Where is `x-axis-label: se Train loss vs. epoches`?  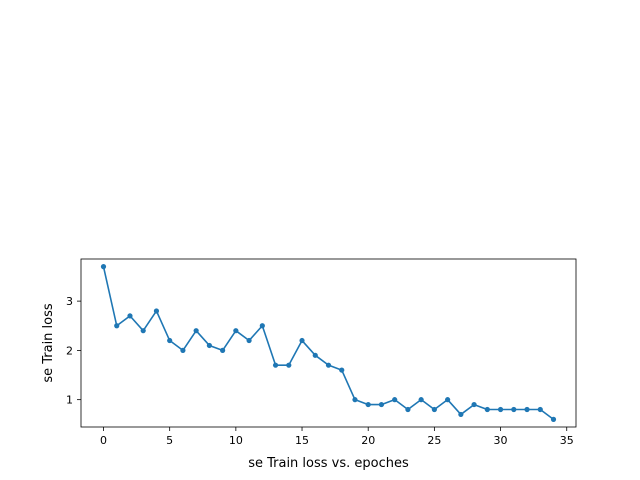 x-axis-label: se Train loss vs. epoches is located at coordinates (328, 463).